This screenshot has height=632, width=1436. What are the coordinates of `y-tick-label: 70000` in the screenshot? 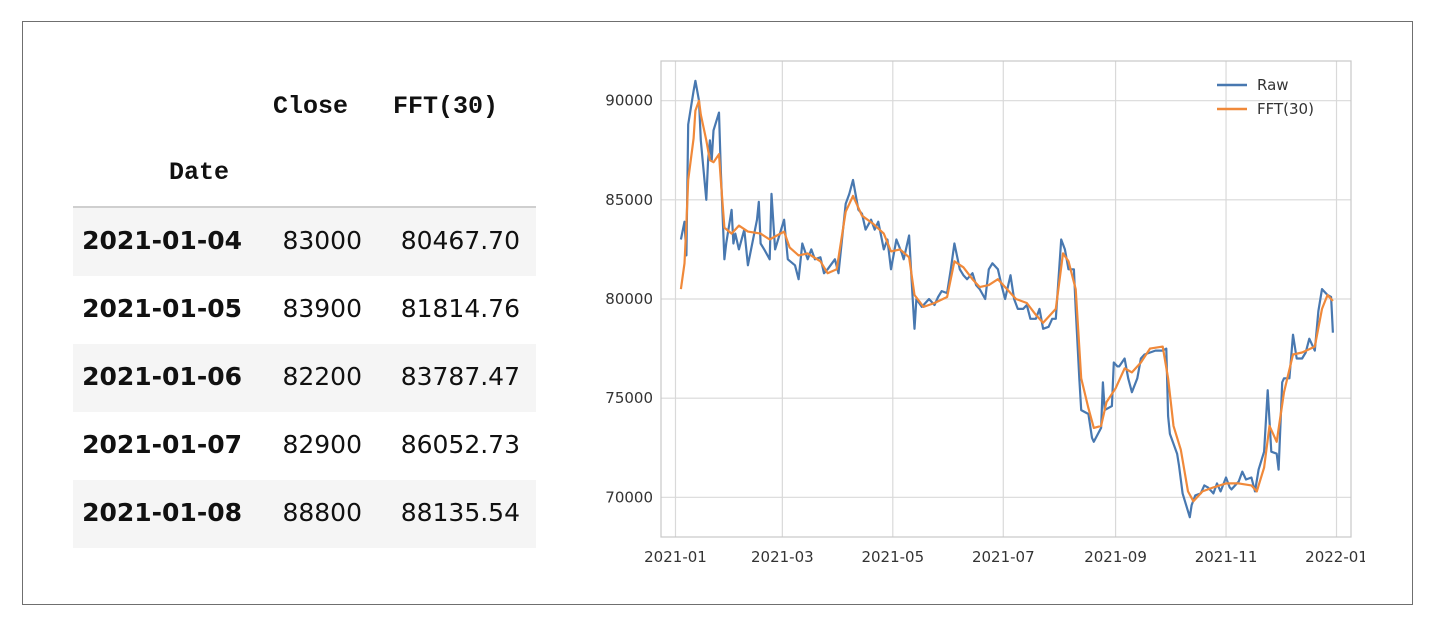 It's located at (629, 497).